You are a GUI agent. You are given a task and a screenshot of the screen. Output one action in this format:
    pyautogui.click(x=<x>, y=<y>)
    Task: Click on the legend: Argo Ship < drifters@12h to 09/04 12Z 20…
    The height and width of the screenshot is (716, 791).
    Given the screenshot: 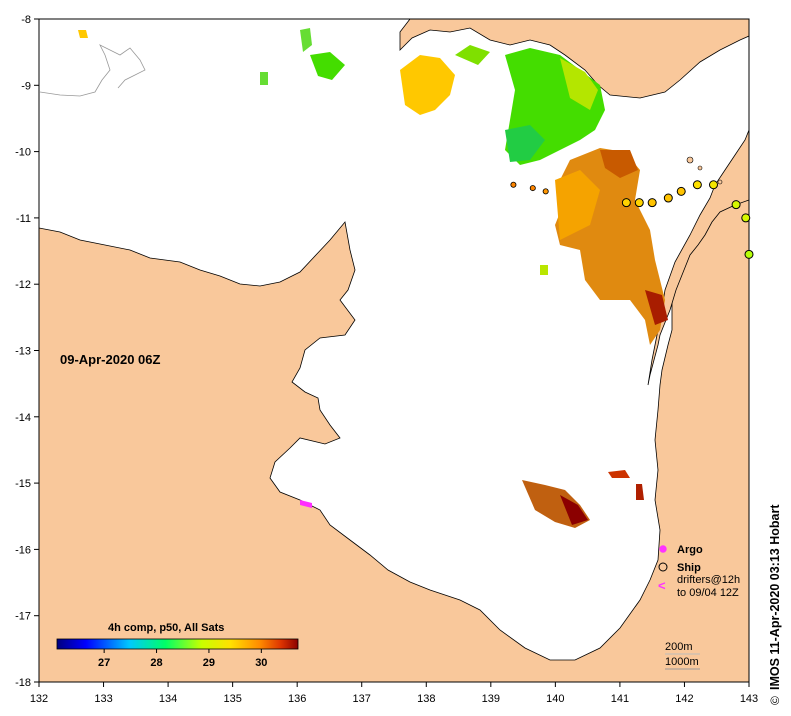 What is the action you would take?
    pyautogui.click(x=699, y=607)
    